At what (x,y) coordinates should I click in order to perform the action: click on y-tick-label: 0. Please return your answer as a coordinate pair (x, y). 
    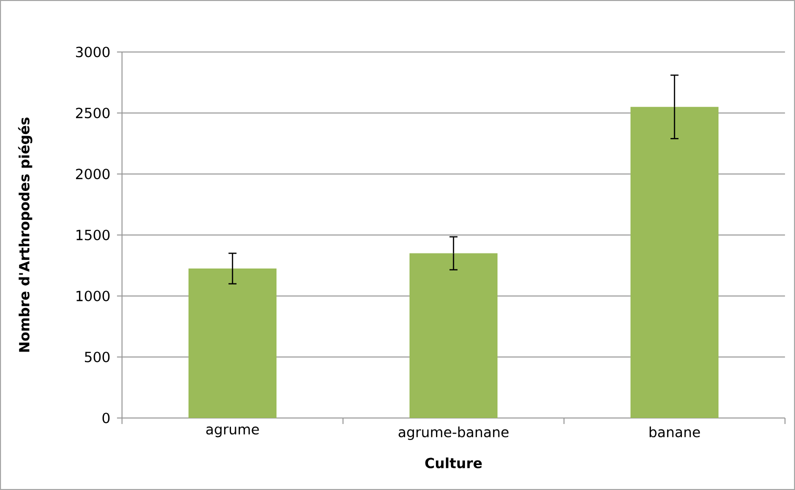
    Looking at the image, I should click on (106, 418).